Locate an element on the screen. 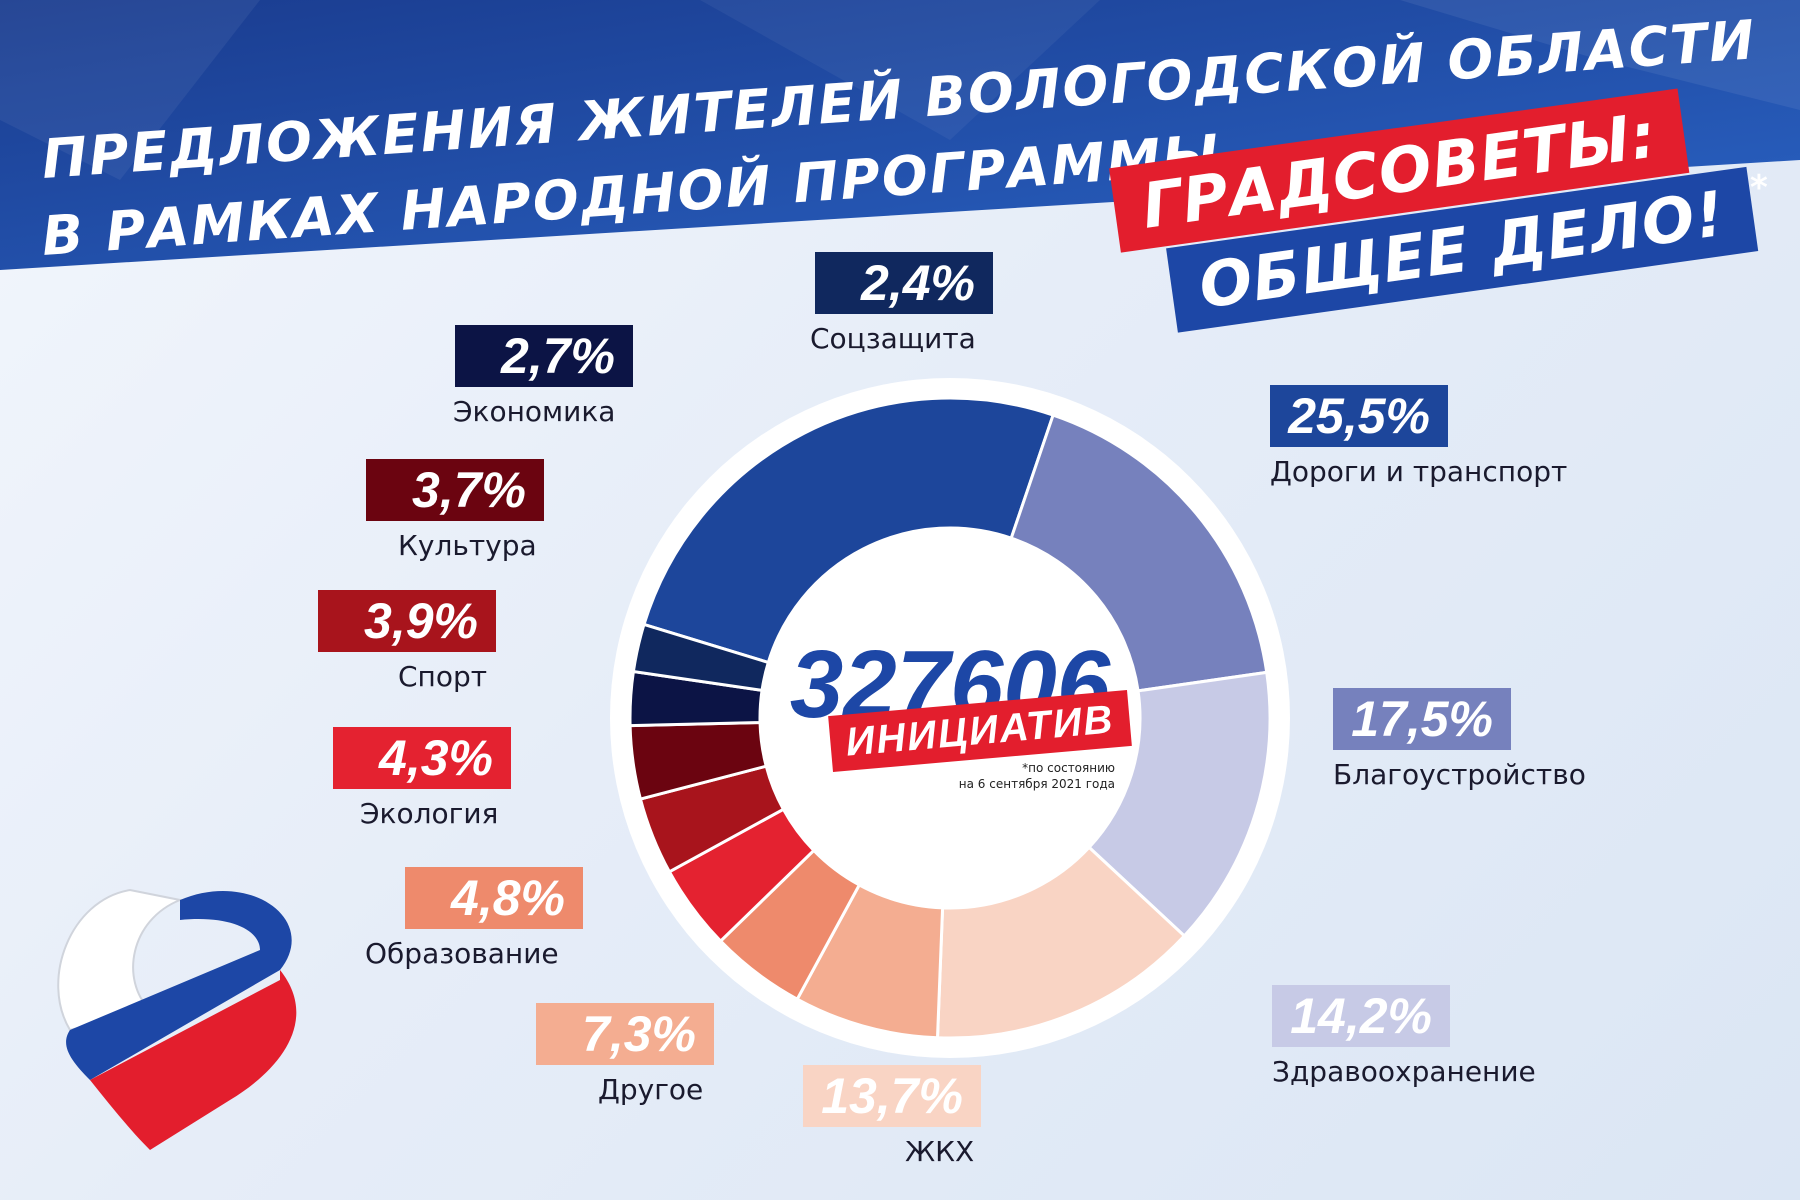 The width and height of the screenshot is (1800, 1200). slogan-footnote-mark: * is located at coordinates (1759, 188).